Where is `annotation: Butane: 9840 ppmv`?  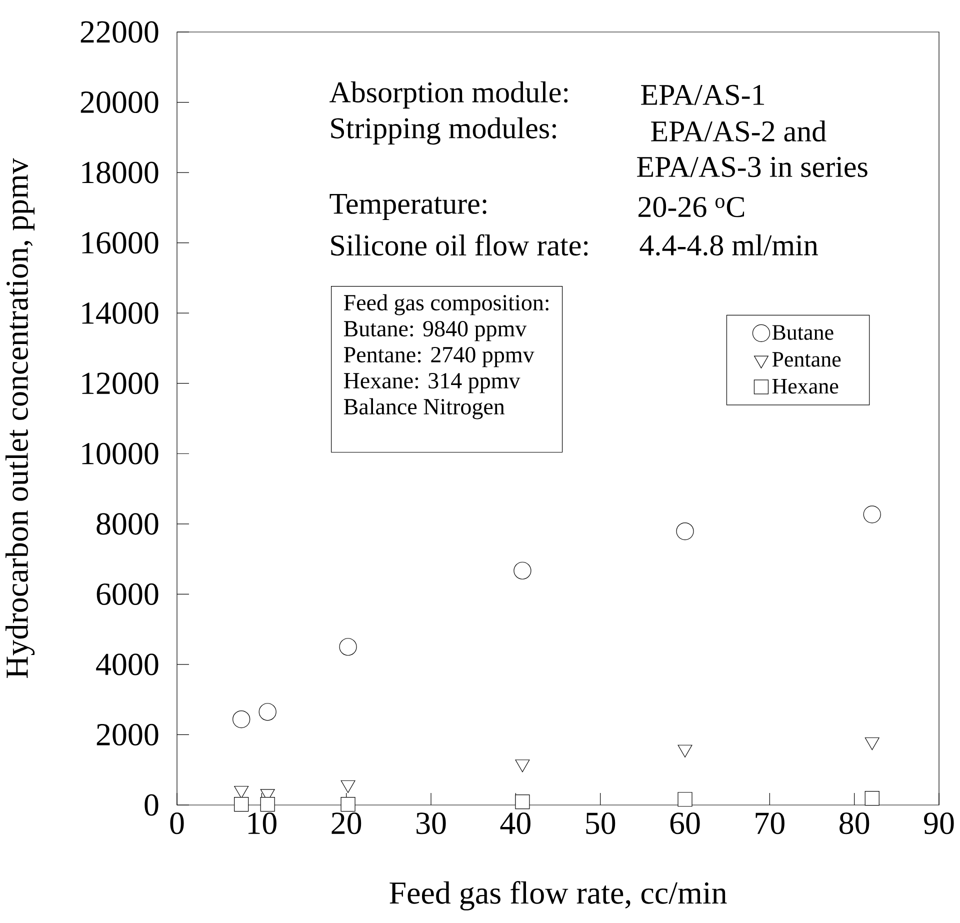
annotation: Butane: 9840 ppmv is located at coordinates (435, 331).